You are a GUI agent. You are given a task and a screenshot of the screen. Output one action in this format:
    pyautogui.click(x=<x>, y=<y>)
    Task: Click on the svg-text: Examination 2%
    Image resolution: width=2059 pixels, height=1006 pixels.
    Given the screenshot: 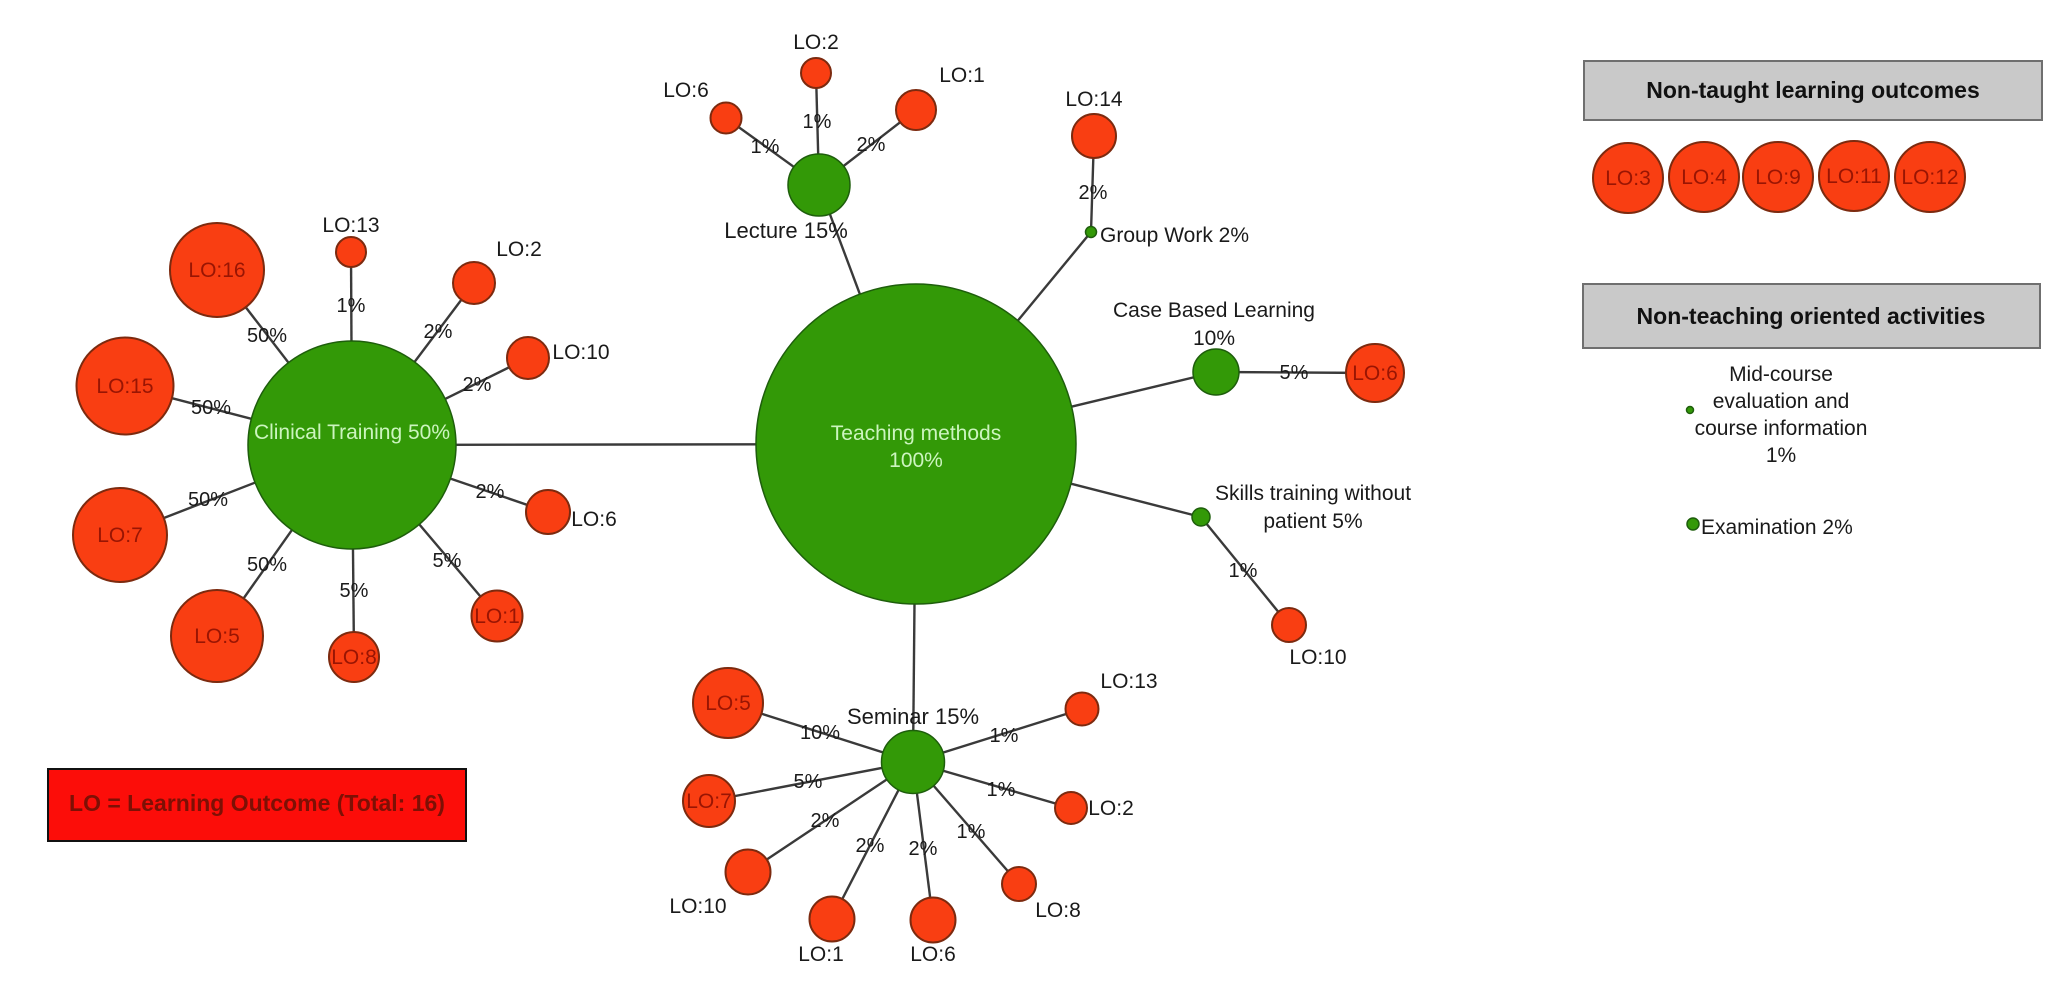 What is the action you would take?
    pyautogui.click(x=1777, y=527)
    